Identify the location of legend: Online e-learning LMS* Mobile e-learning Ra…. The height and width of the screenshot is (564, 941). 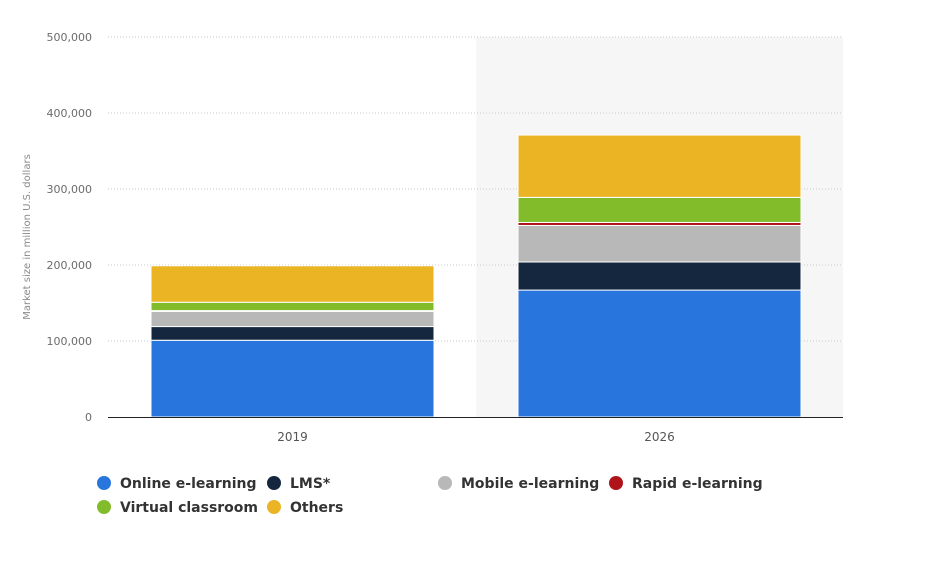
(430, 496).